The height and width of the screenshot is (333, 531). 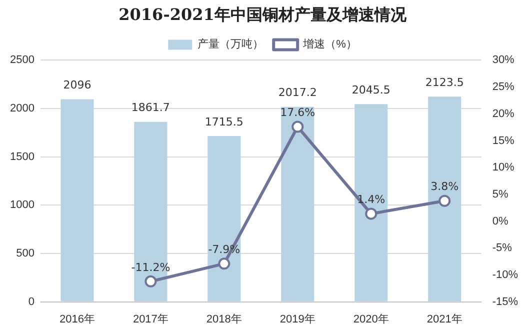 I want to click on y2-tick-label: -5%, so click(x=502, y=248).